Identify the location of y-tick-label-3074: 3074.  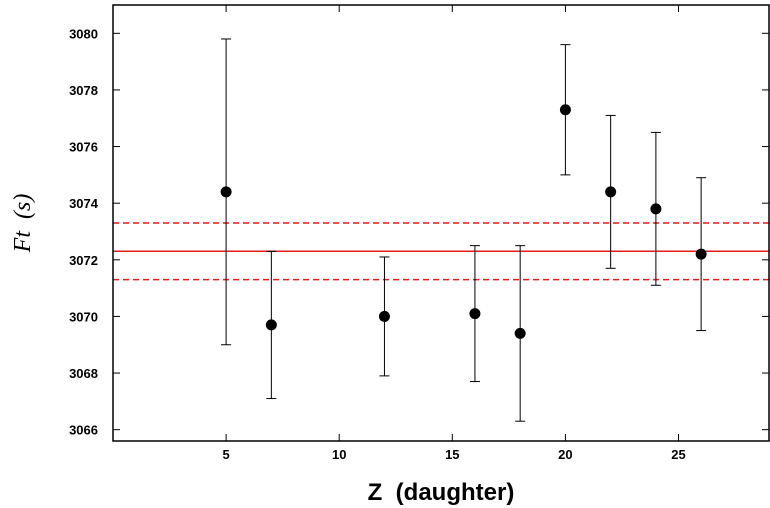
(84, 203).